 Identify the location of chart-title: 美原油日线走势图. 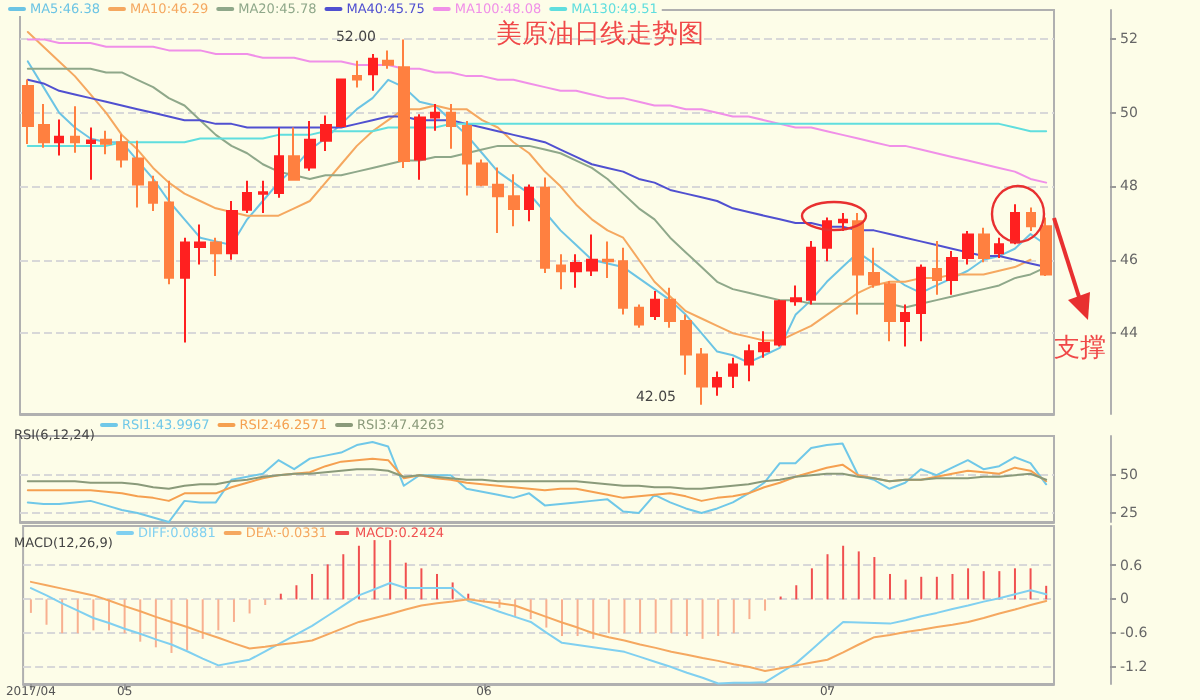
(600, 34).